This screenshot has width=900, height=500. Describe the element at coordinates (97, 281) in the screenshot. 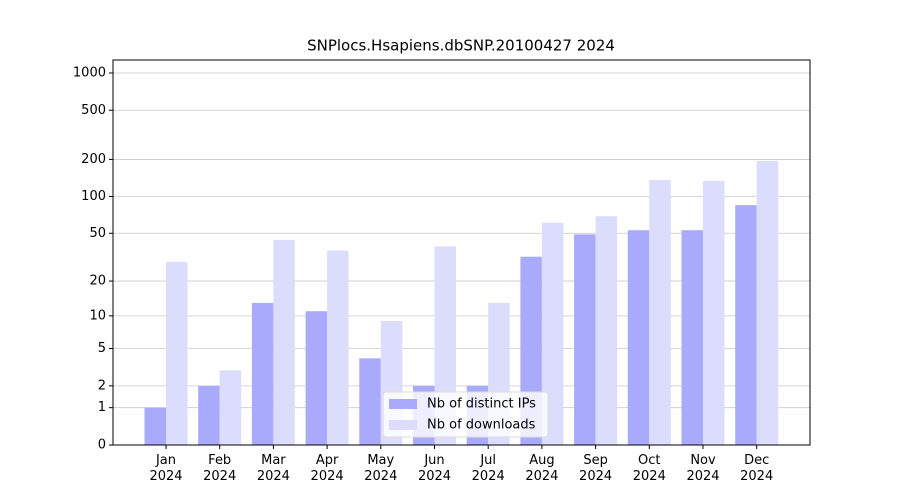

I see `y-tick-label: 20` at that location.